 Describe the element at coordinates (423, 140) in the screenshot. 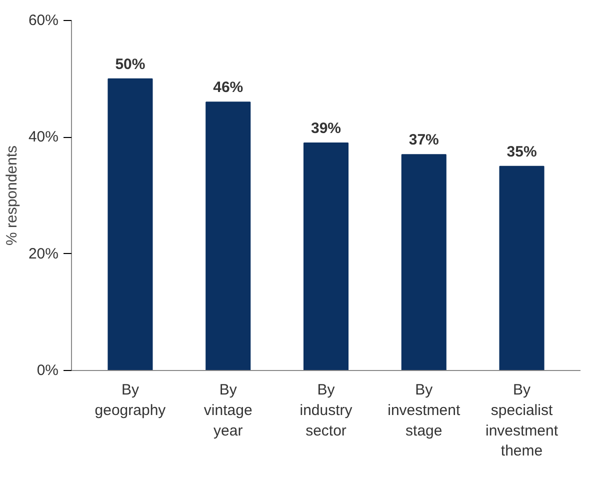

I see `data-label: 37%` at that location.